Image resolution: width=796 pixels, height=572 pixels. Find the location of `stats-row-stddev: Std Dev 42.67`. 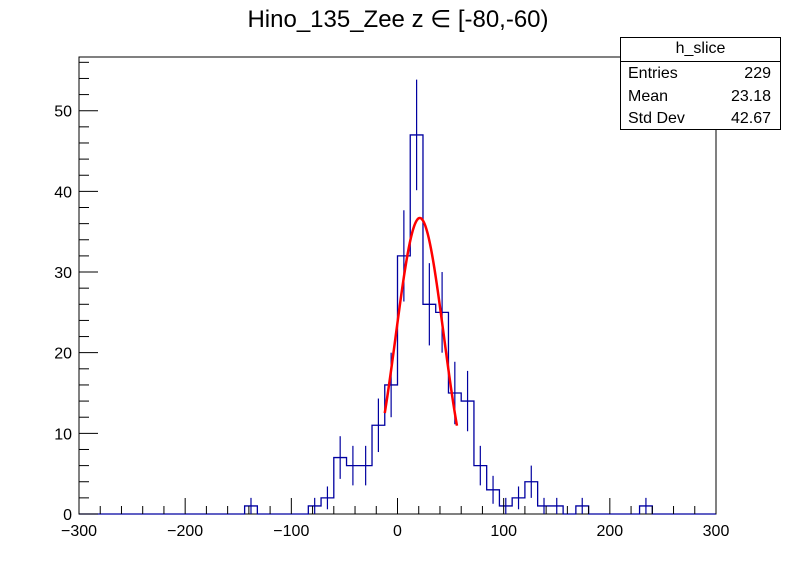

stats-row-stddev: Std Dev 42.67 is located at coordinates (700, 118).